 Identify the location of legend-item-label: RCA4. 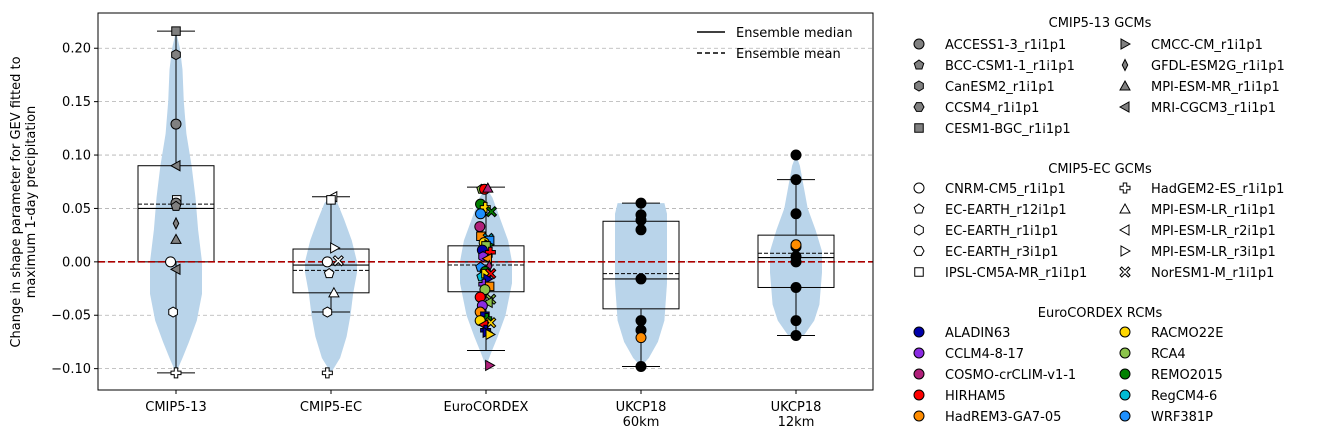
(1168, 354).